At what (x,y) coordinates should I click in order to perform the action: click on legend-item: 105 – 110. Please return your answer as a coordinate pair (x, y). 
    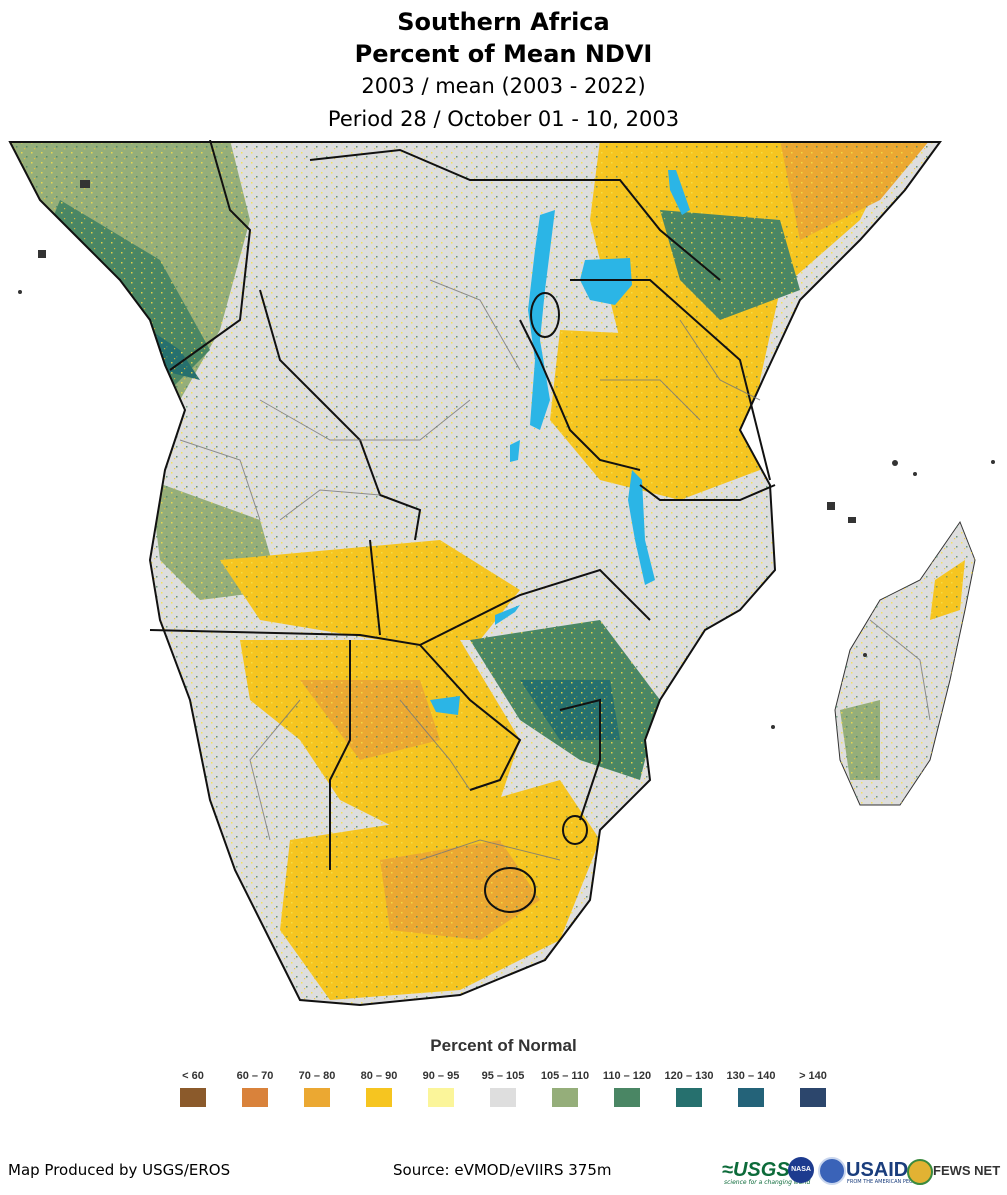
    Looking at the image, I should click on (565, 1087).